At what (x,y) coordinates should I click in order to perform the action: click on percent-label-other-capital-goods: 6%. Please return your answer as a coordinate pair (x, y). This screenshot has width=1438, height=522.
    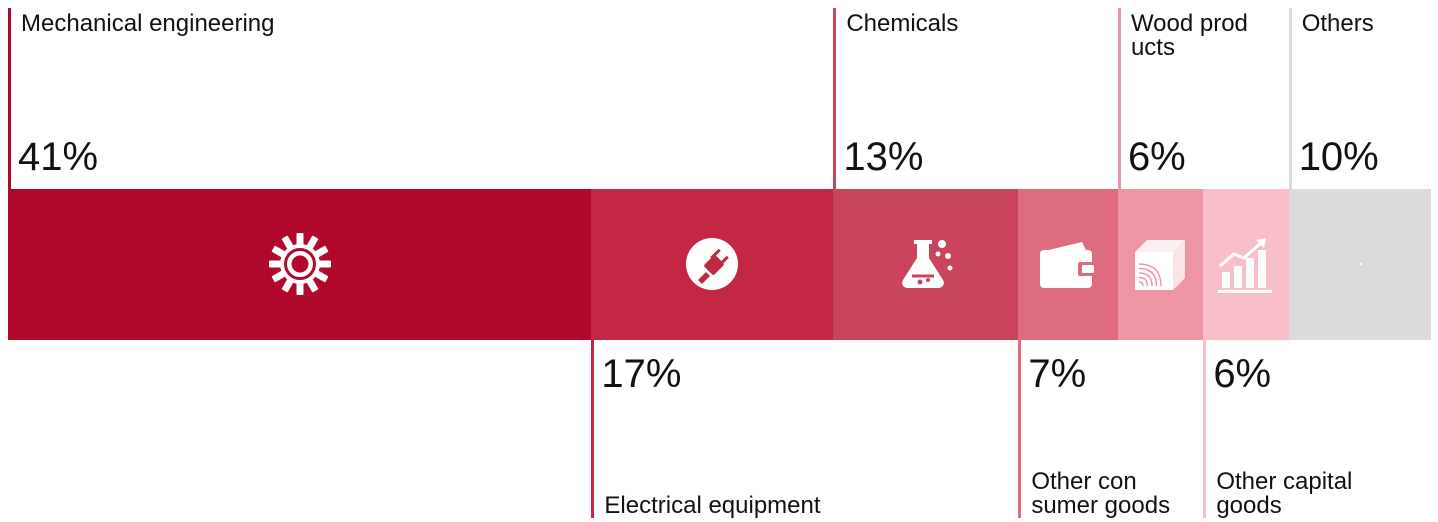
    Looking at the image, I should click on (1242, 374).